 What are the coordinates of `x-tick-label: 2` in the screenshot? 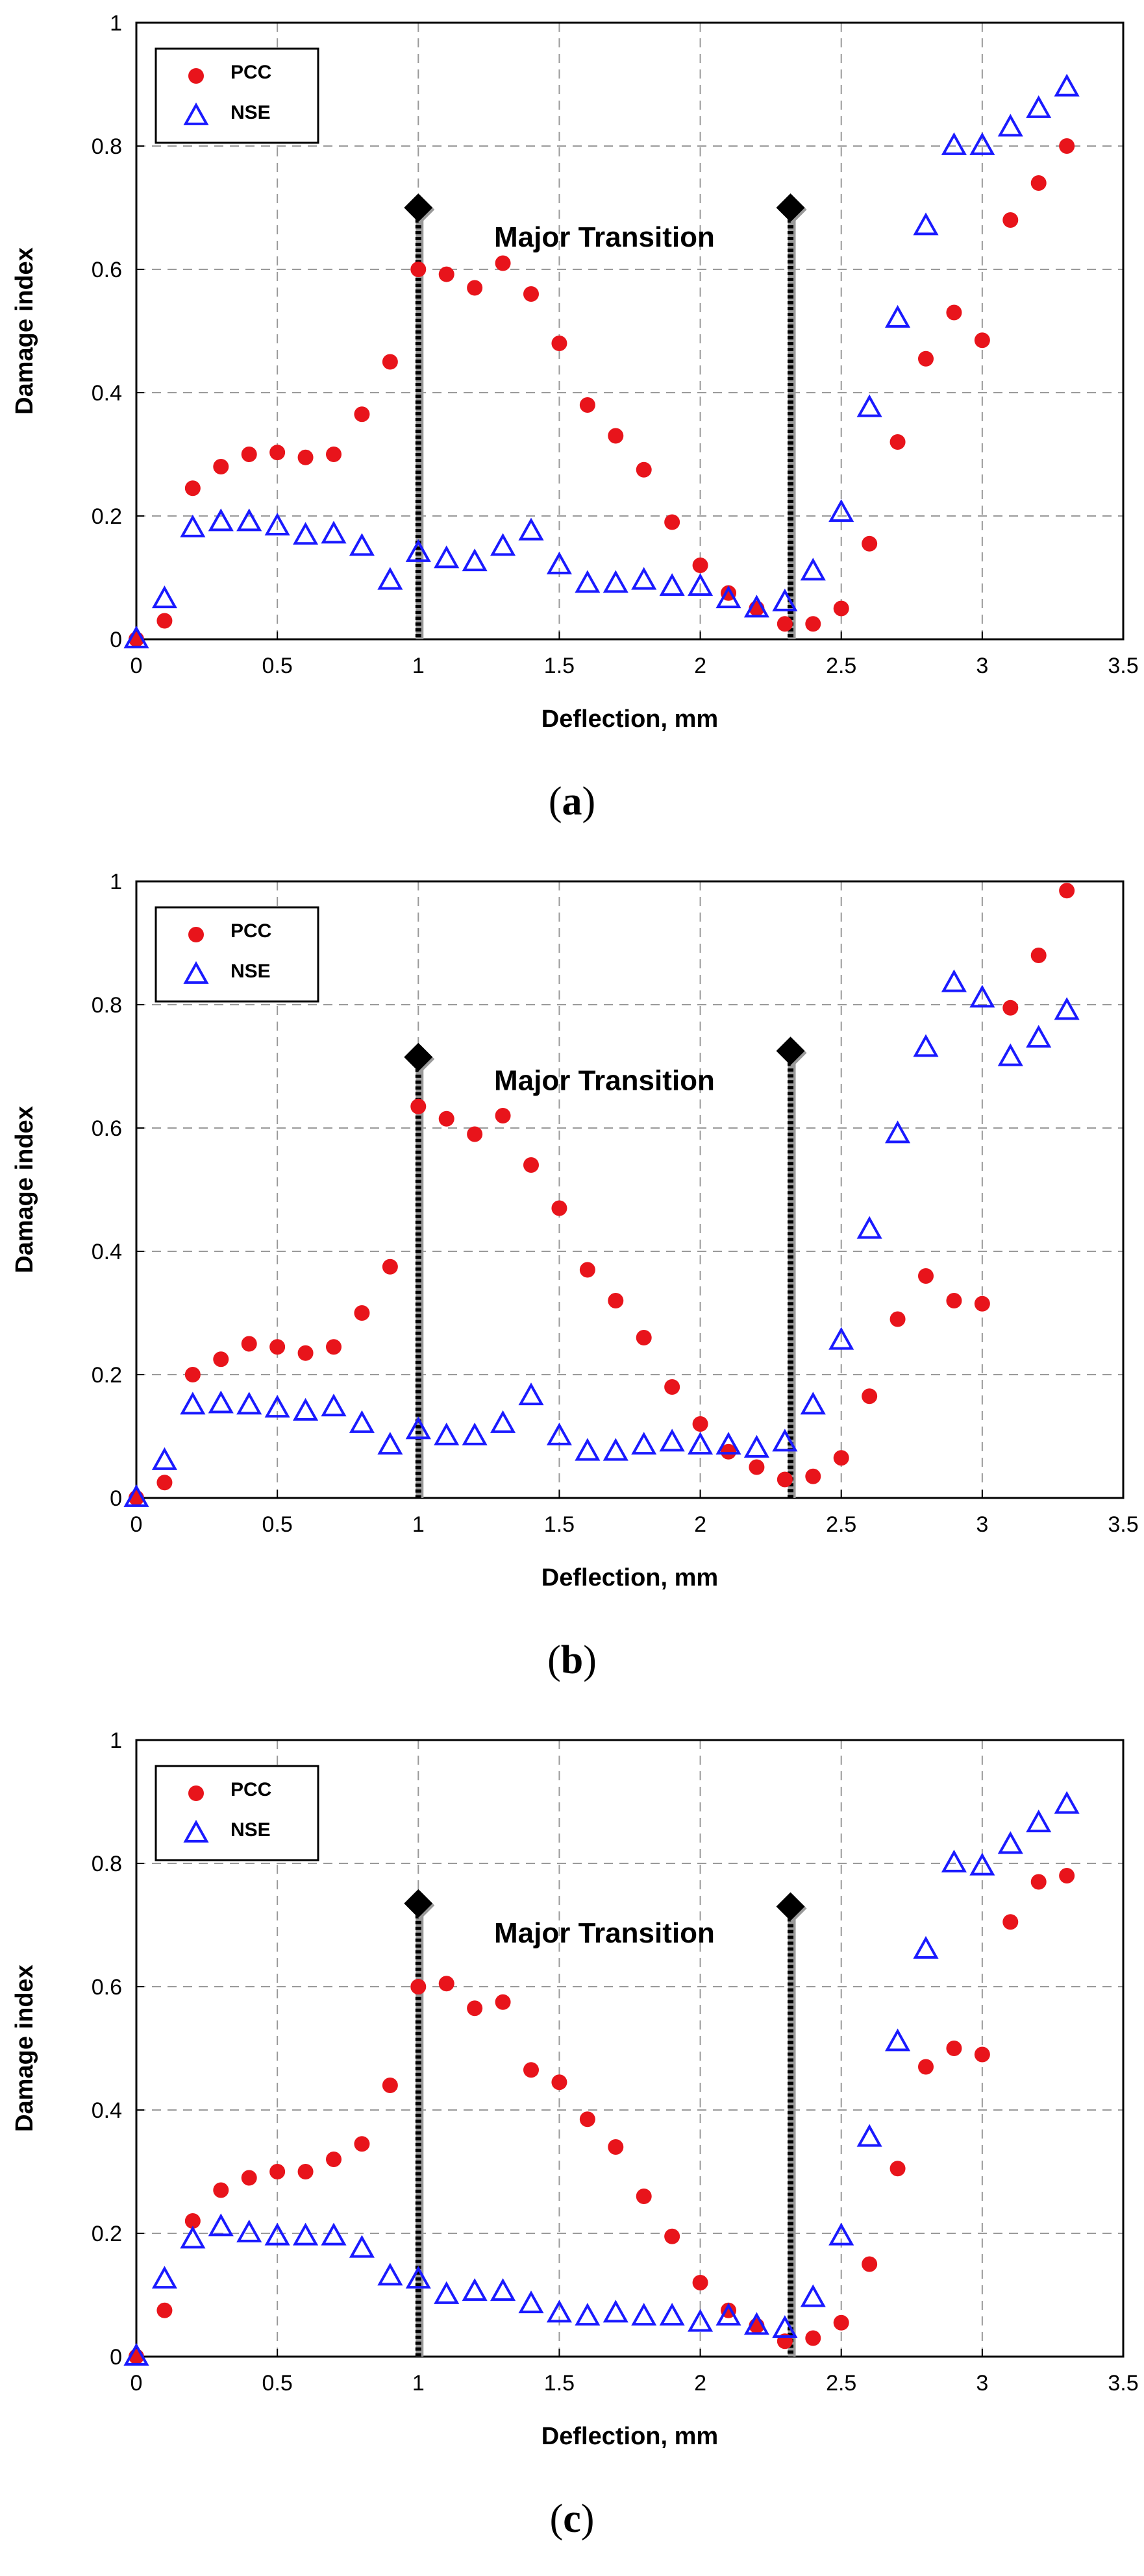 It's located at (700, 1524).